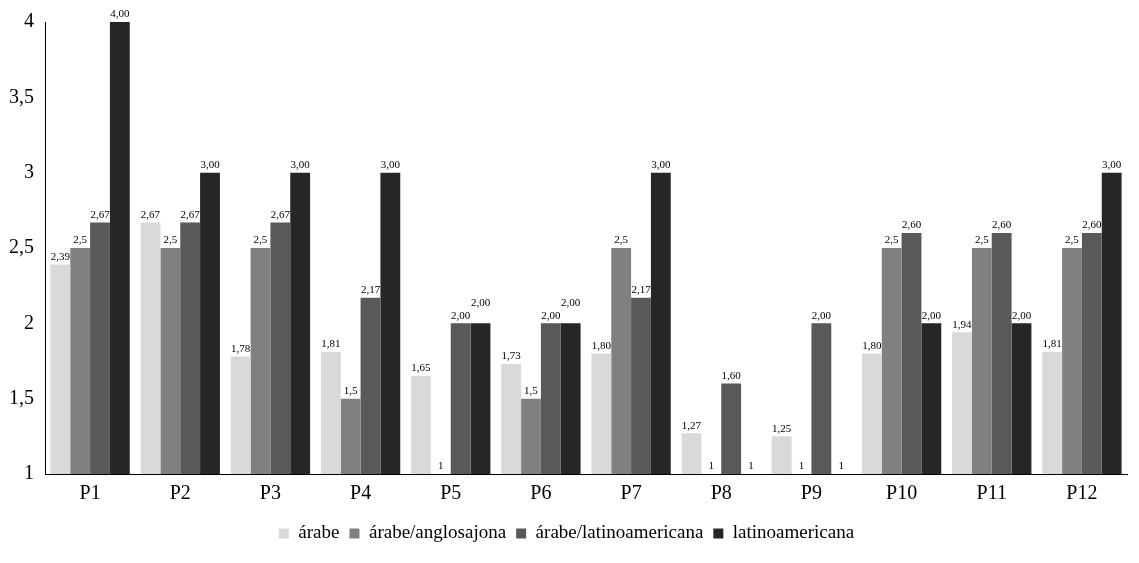 The image size is (1139, 563). Describe the element at coordinates (319, 532) in the screenshot. I see `legend-label: árabe` at that location.